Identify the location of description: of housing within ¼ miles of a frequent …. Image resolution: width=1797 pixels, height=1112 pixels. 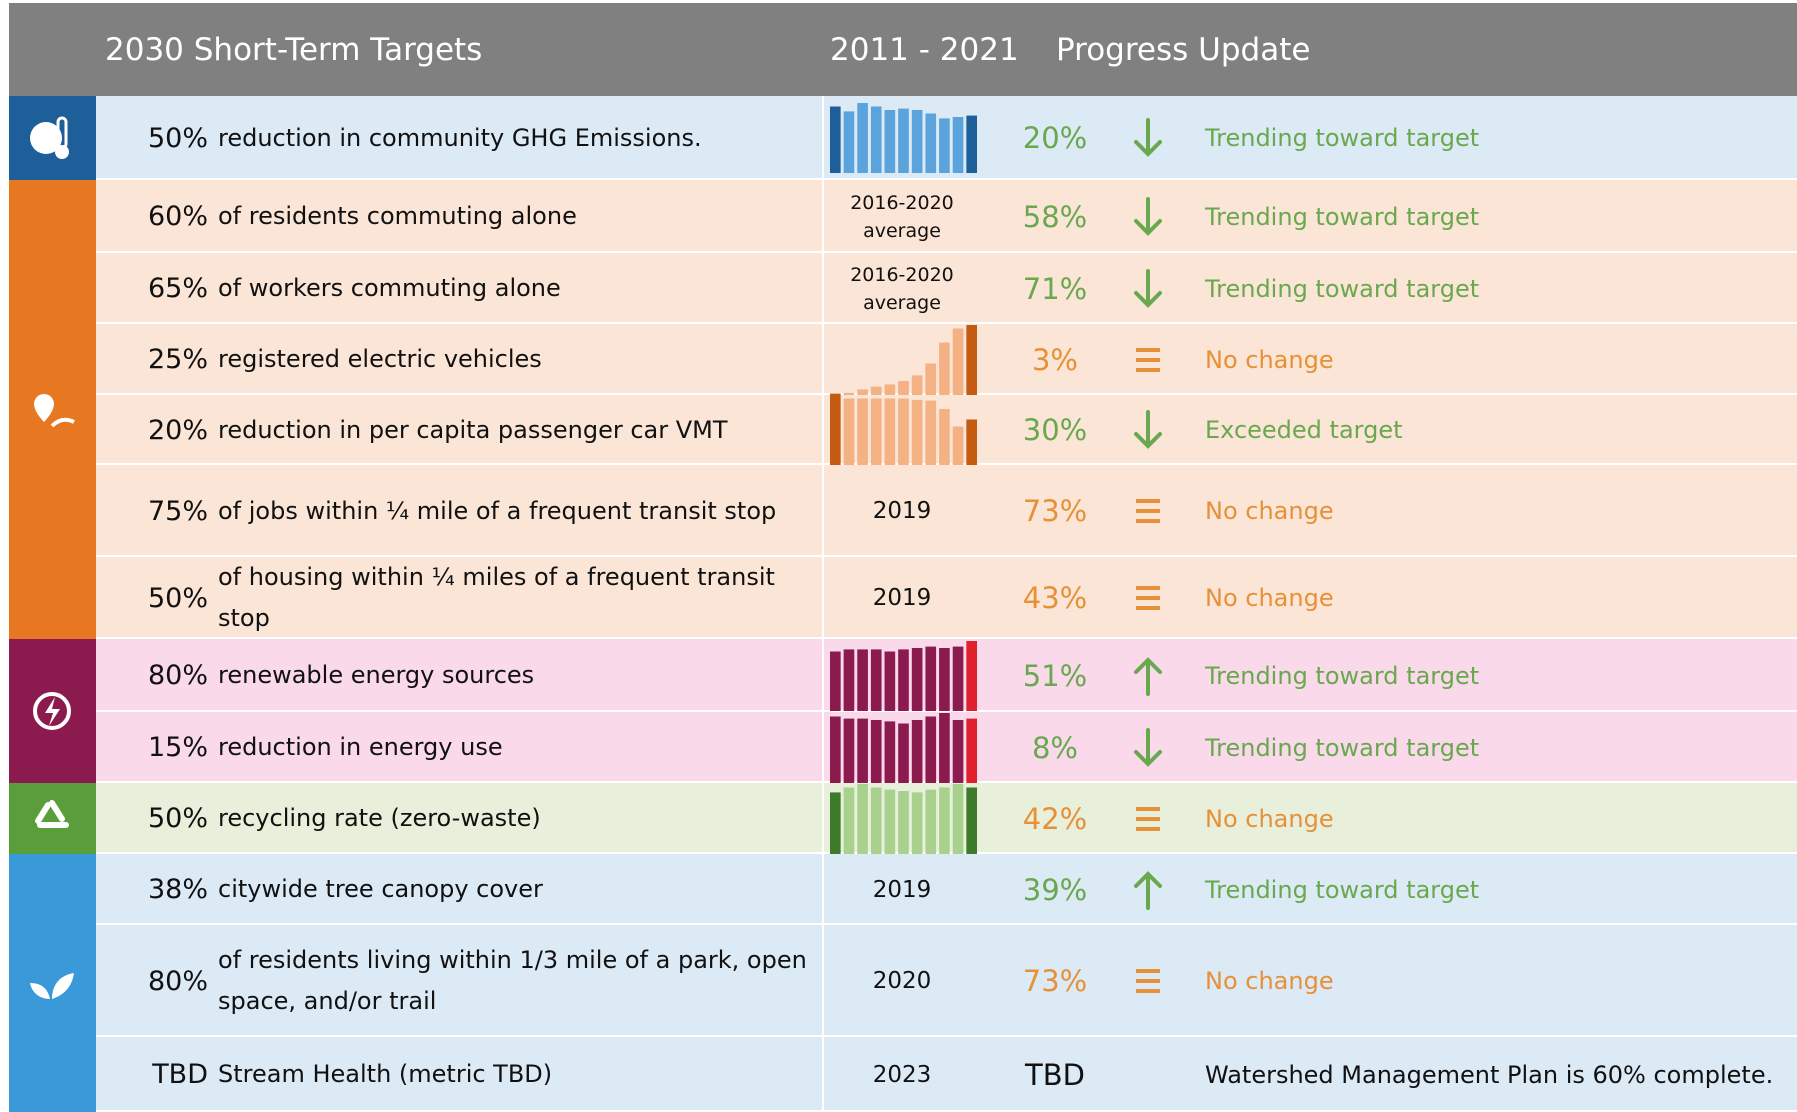
(496, 597).